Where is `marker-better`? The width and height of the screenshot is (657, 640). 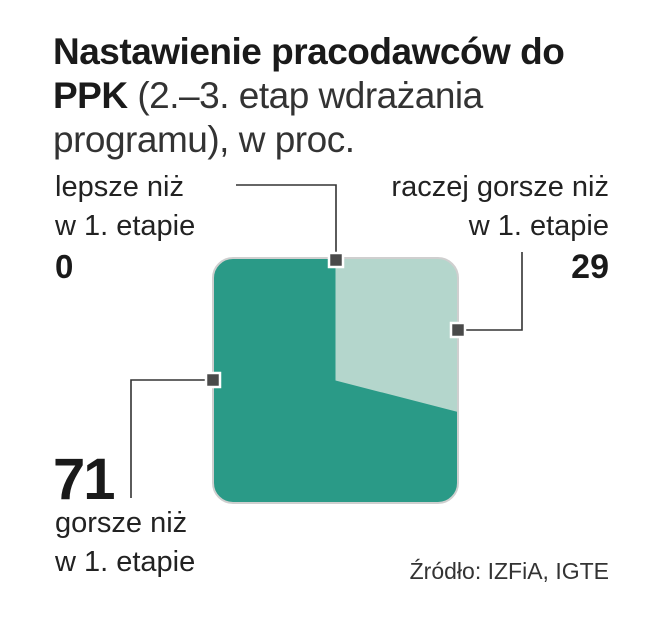 marker-better is located at coordinates (336, 260).